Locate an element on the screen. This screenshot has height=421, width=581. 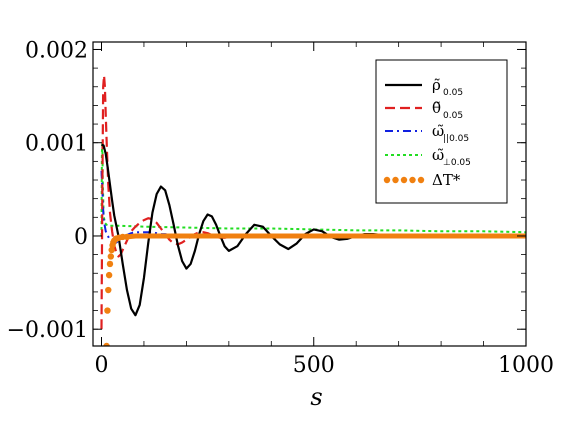
legend-label-sub: ⊥0.05 is located at coordinates (457, 163).